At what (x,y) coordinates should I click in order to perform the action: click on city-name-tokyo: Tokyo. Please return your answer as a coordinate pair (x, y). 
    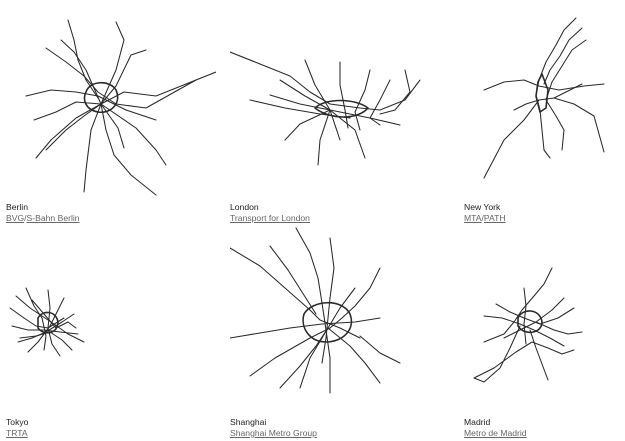
    Looking at the image, I should click on (17, 422).